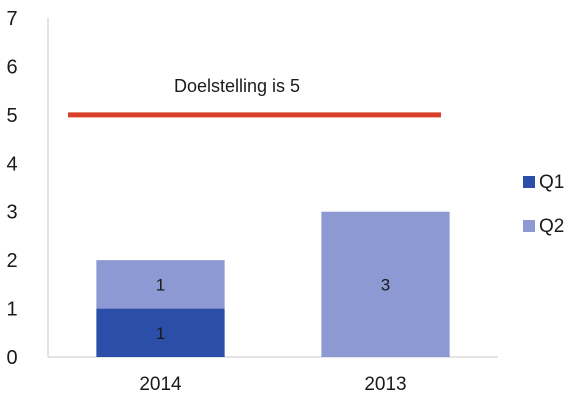  I want to click on legend-label-q1: Q1, so click(551, 182).